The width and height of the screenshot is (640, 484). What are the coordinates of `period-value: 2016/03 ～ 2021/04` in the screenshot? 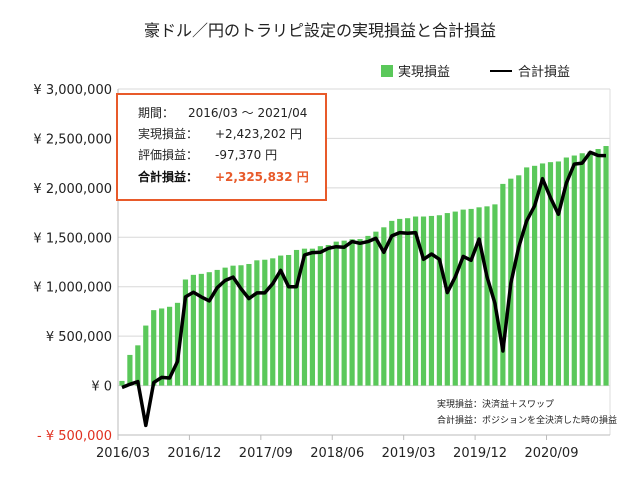 It's located at (247, 113).